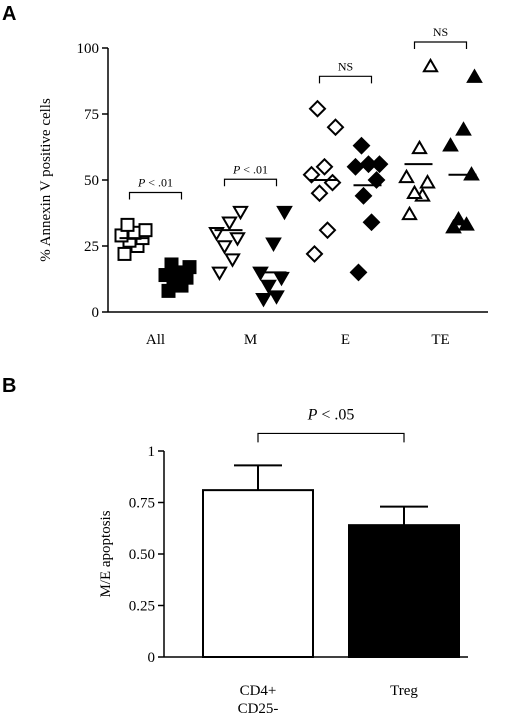 Image resolution: width=520 pixels, height=720 pixels. Describe the element at coordinates (133, 239) in the screenshot. I see `series-open-square` at that location.